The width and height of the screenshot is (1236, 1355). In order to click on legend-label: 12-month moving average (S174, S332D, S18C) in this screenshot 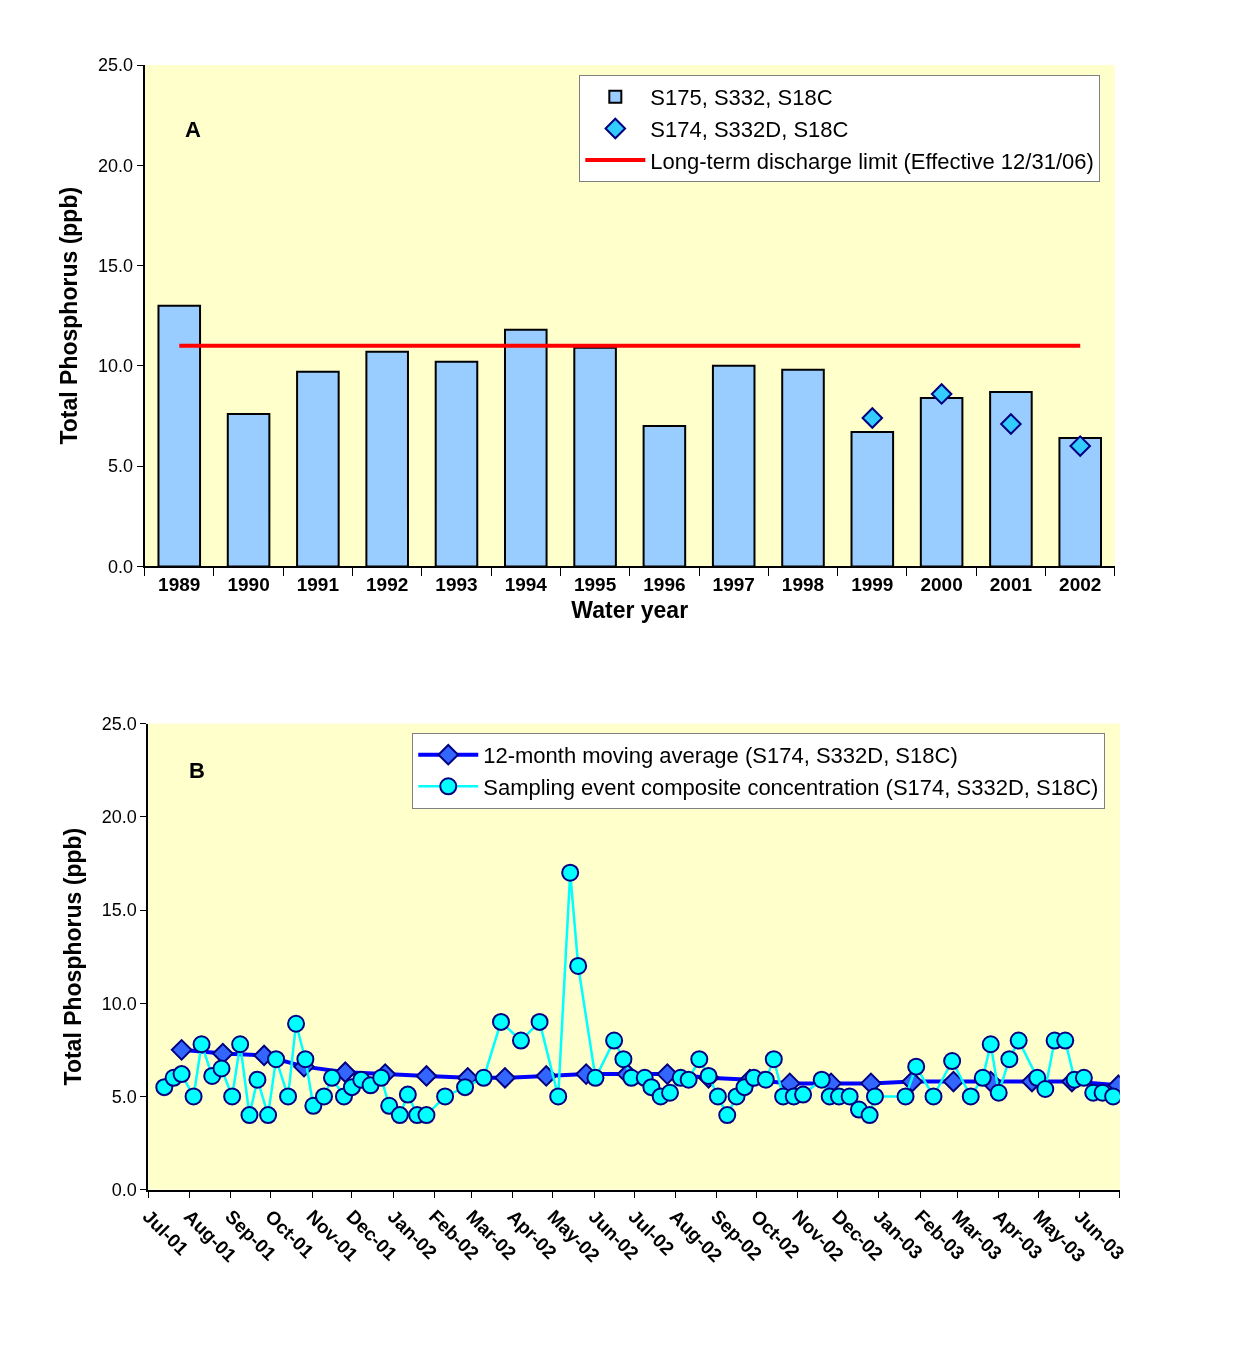, I will do `click(720, 756)`.